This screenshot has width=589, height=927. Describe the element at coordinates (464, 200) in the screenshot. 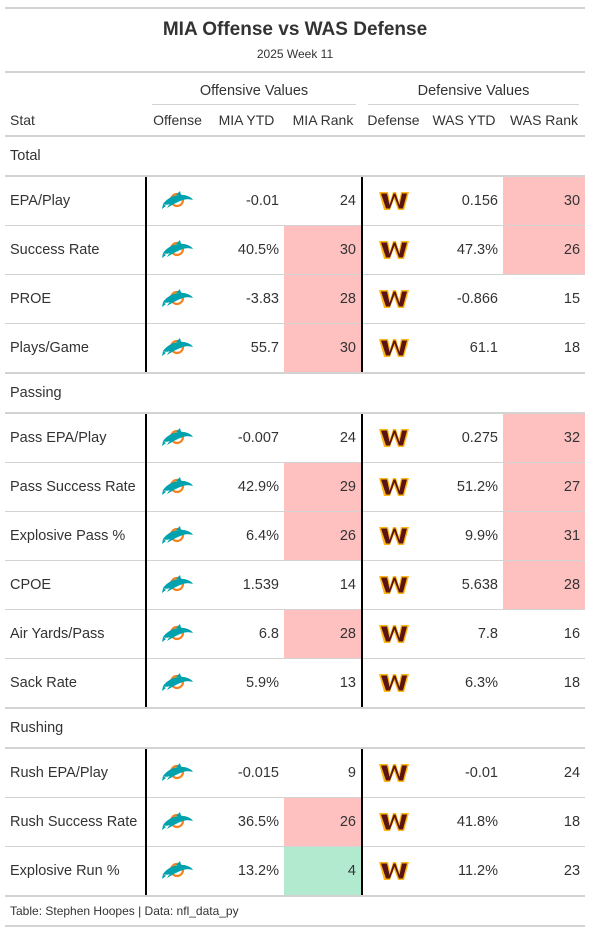

I see `was-ytd-value: 0.156` at that location.